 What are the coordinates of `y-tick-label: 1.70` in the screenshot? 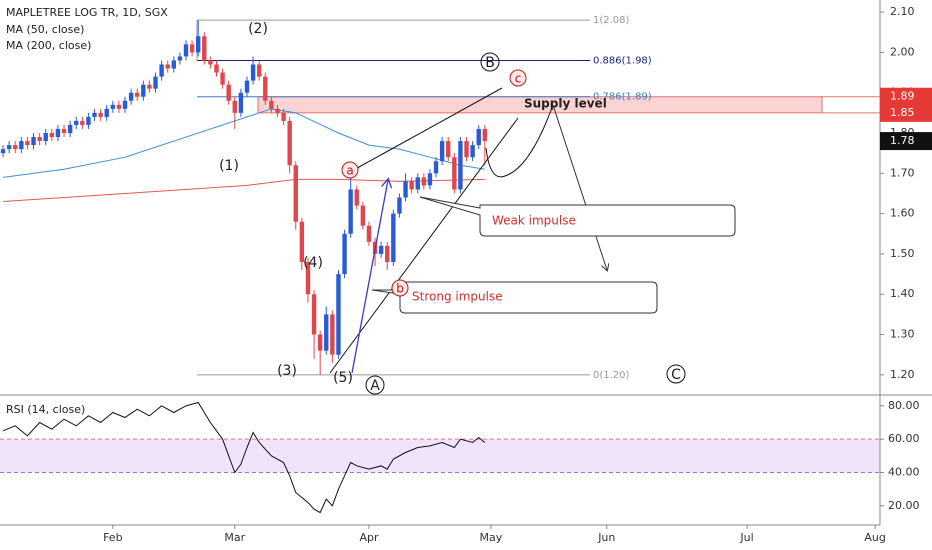 It's located at (902, 172).